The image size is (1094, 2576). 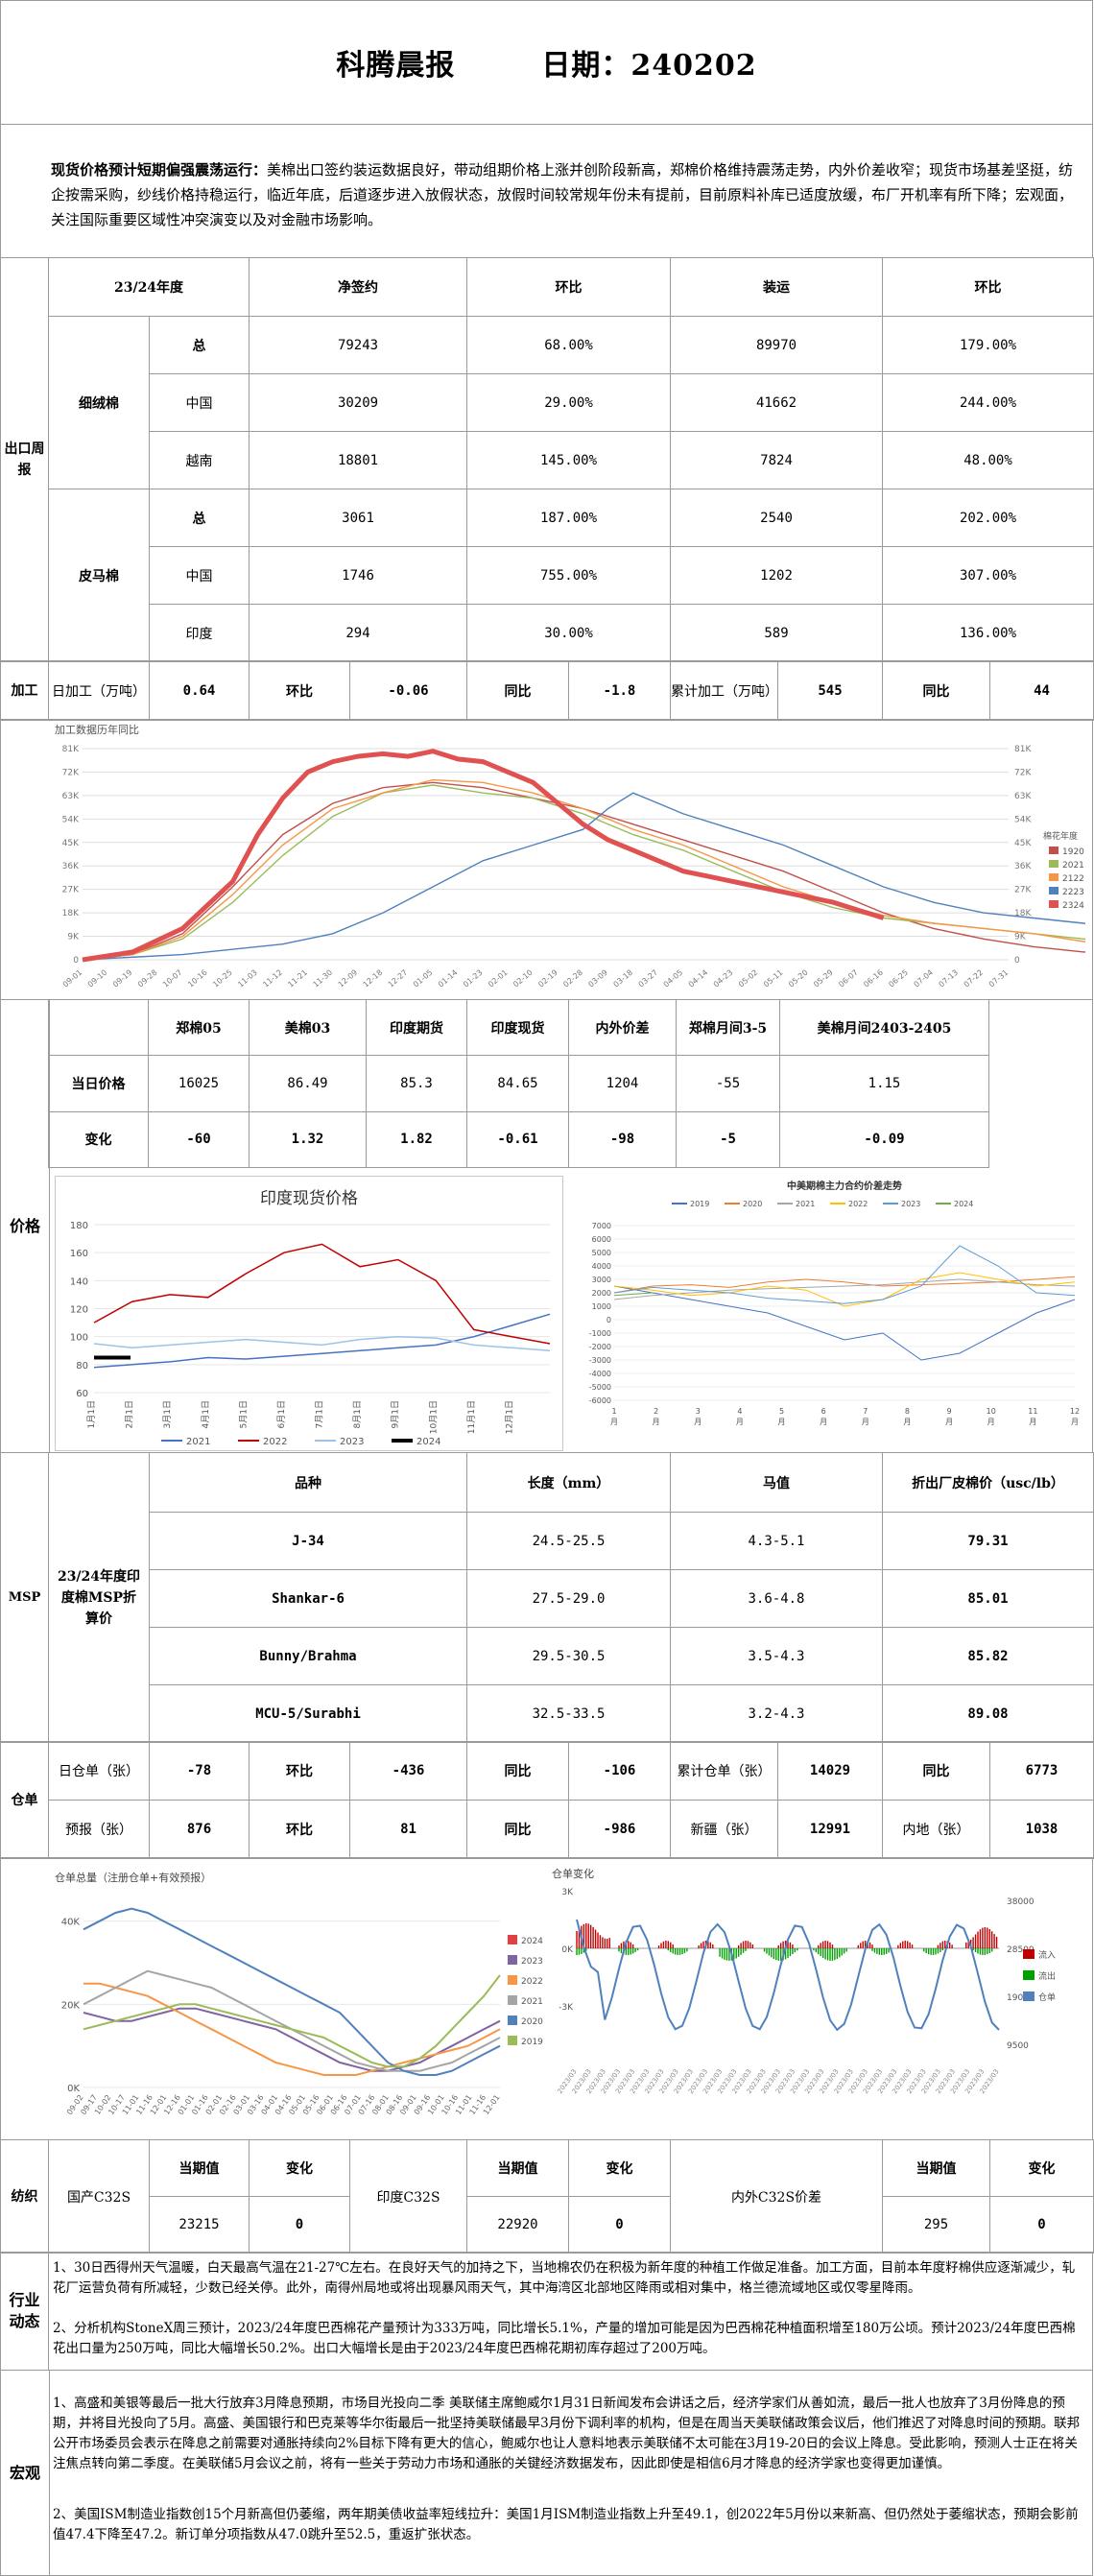 What do you see at coordinates (148, 287) in the screenshot?
I see `export-header-year: 23/24年度` at bounding box center [148, 287].